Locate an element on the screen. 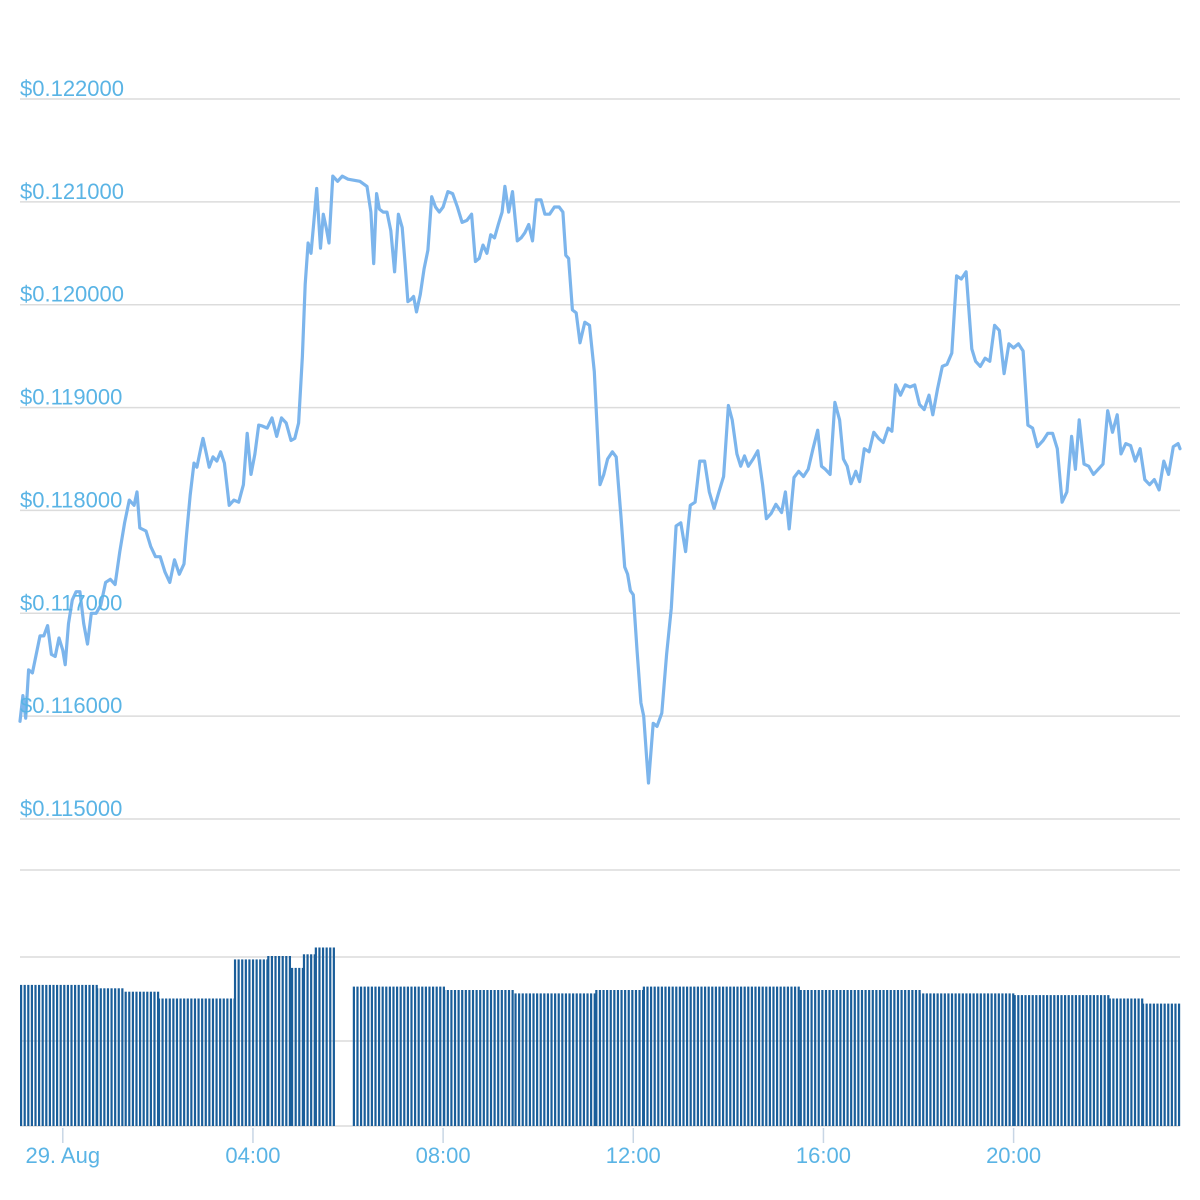 The height and width of the screenshot is (1200, 1200). y-tick-label: $0.122000 is located at coordinates (72, 88).